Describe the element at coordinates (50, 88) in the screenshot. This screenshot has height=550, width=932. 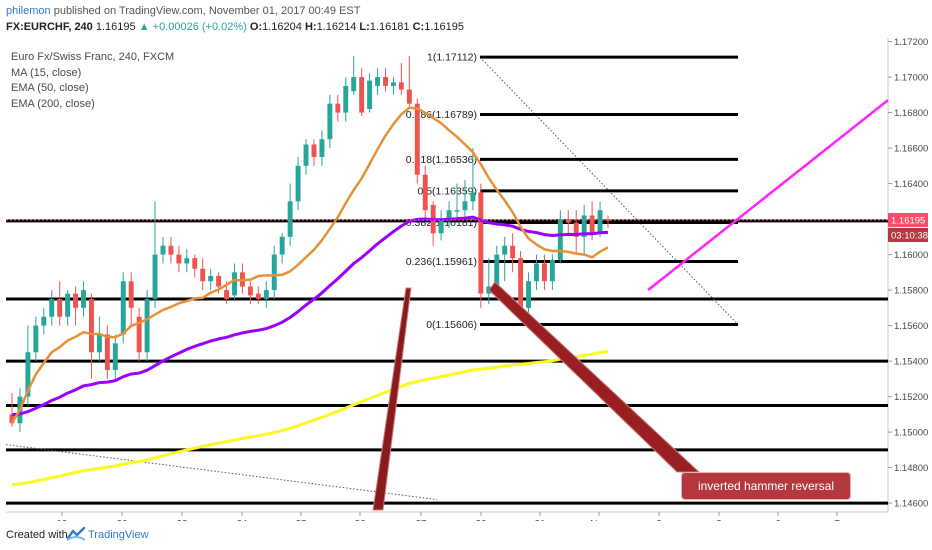
I see `legend-ema50: EMA (50, close)` at that location.